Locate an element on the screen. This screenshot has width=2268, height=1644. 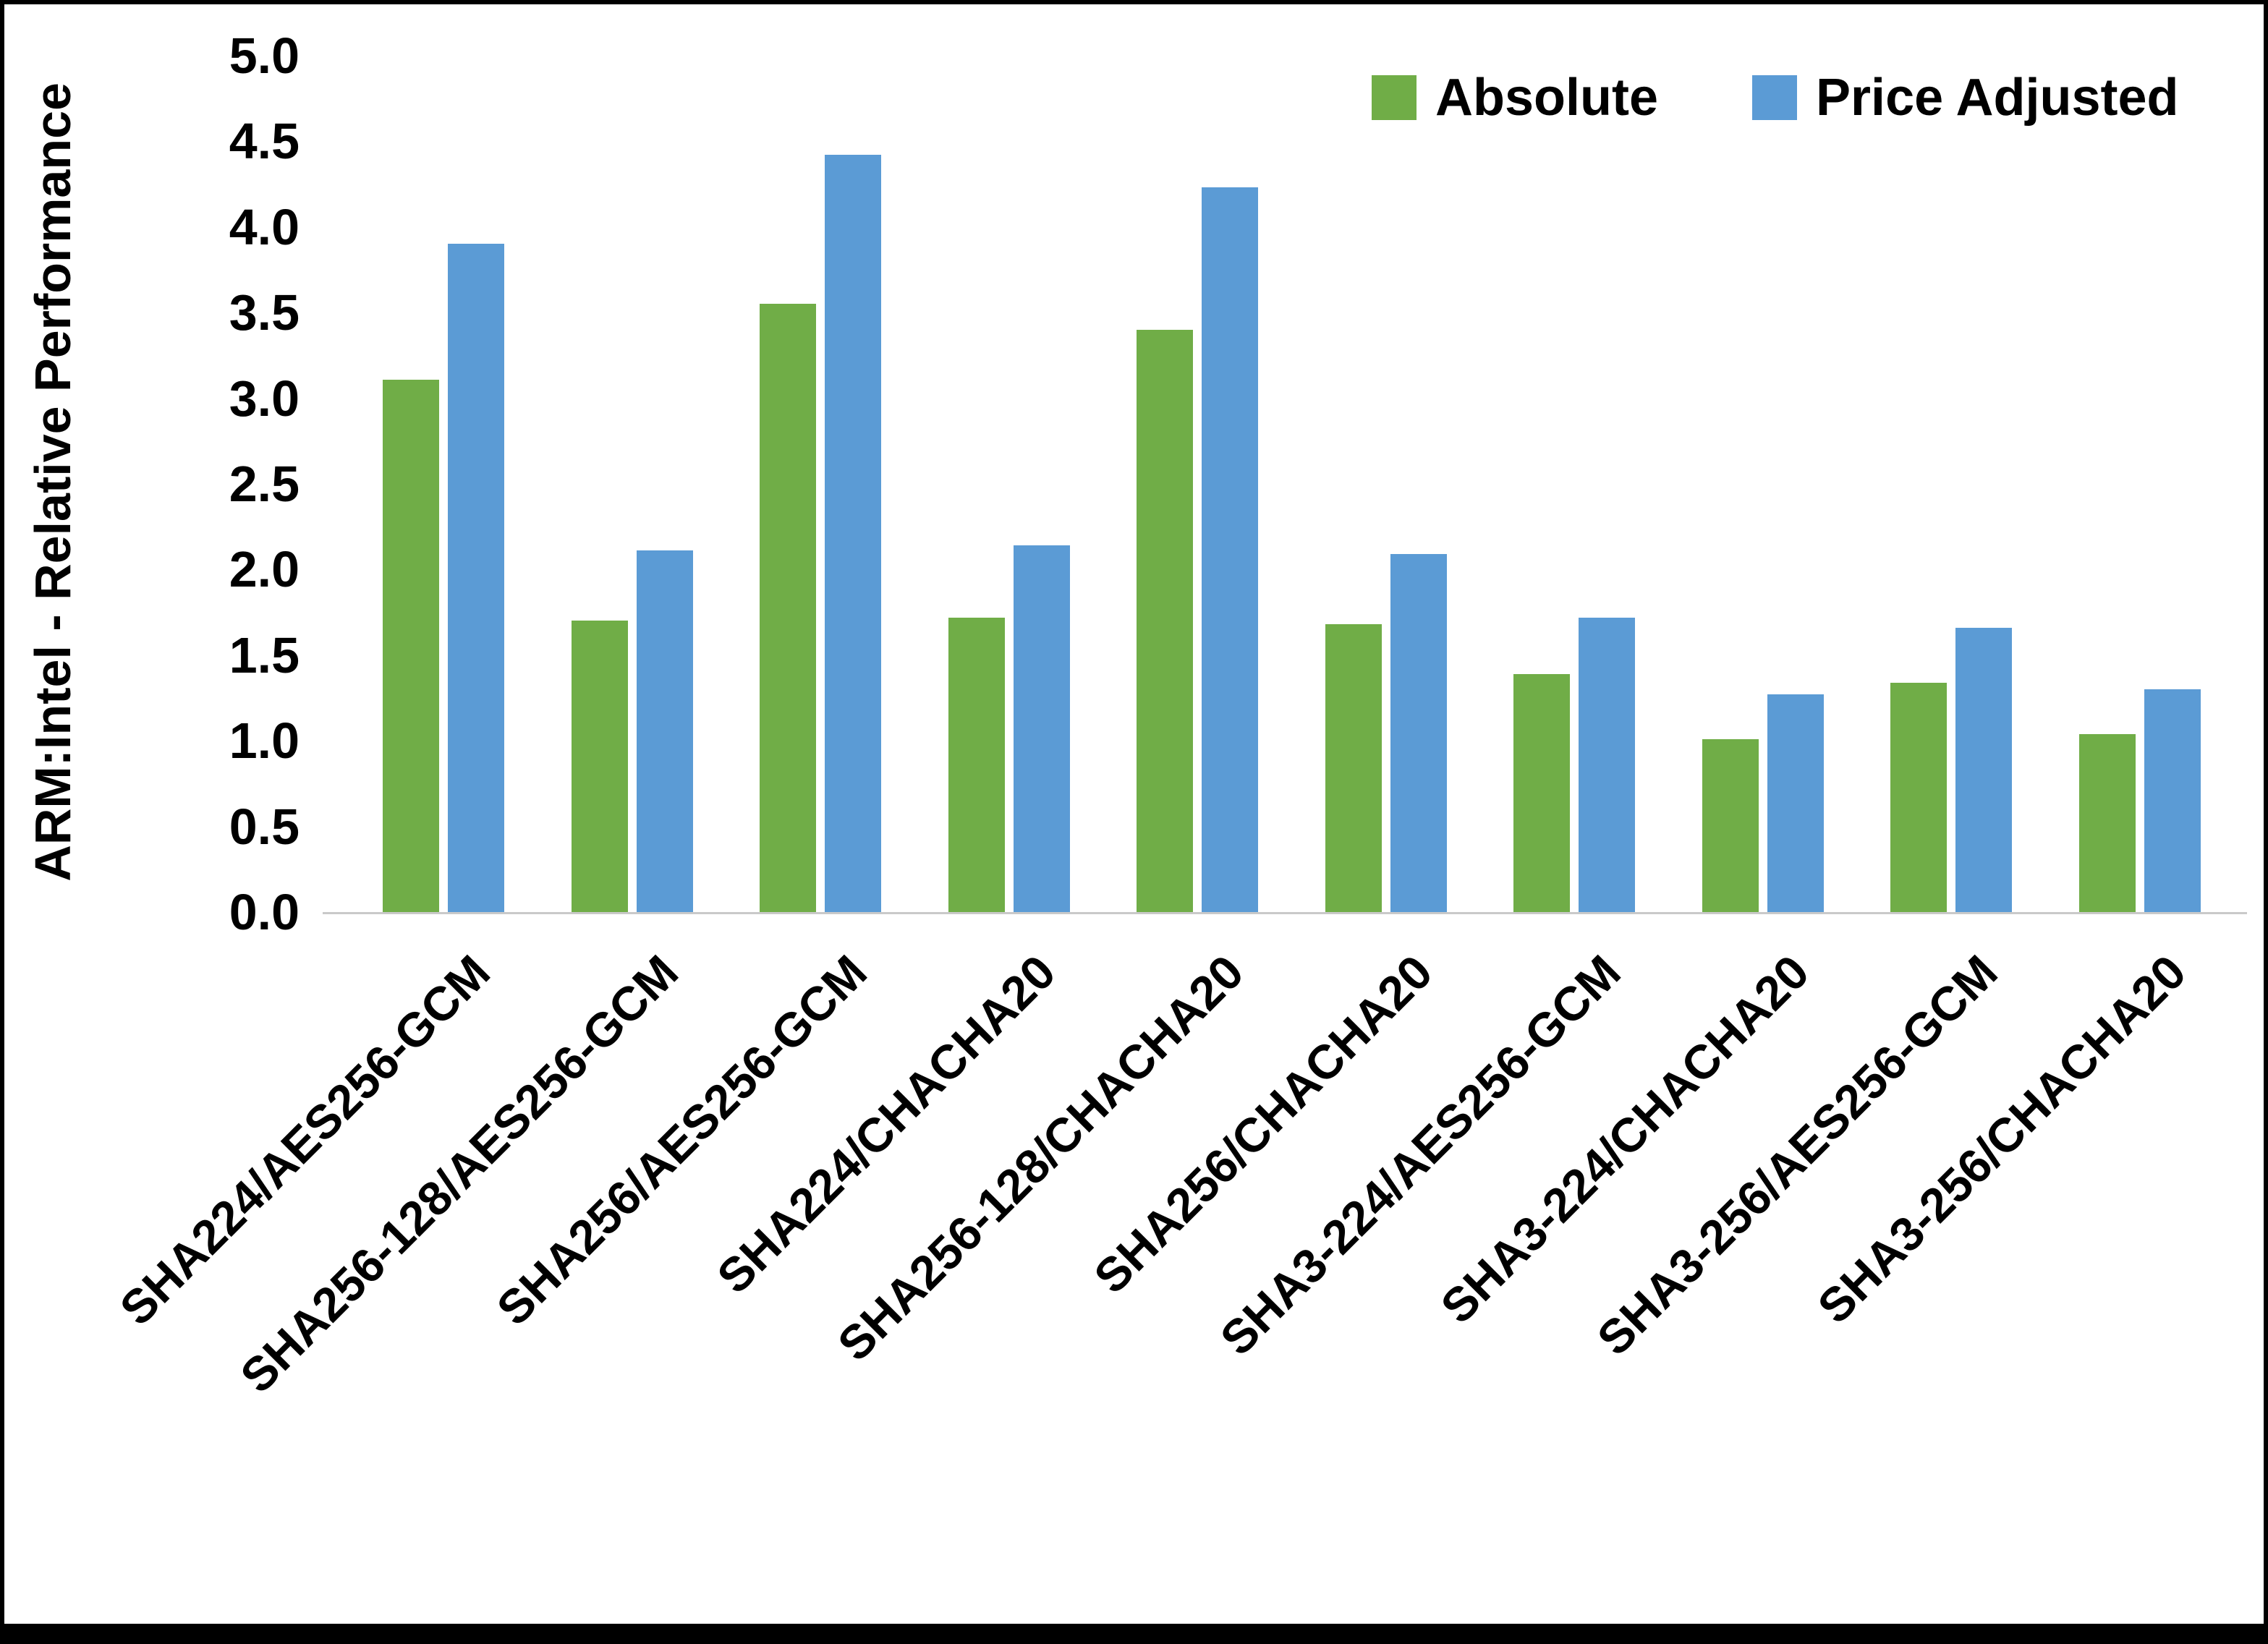
legend-label-absolute: Absolute is located at coordinates (1547, 98).